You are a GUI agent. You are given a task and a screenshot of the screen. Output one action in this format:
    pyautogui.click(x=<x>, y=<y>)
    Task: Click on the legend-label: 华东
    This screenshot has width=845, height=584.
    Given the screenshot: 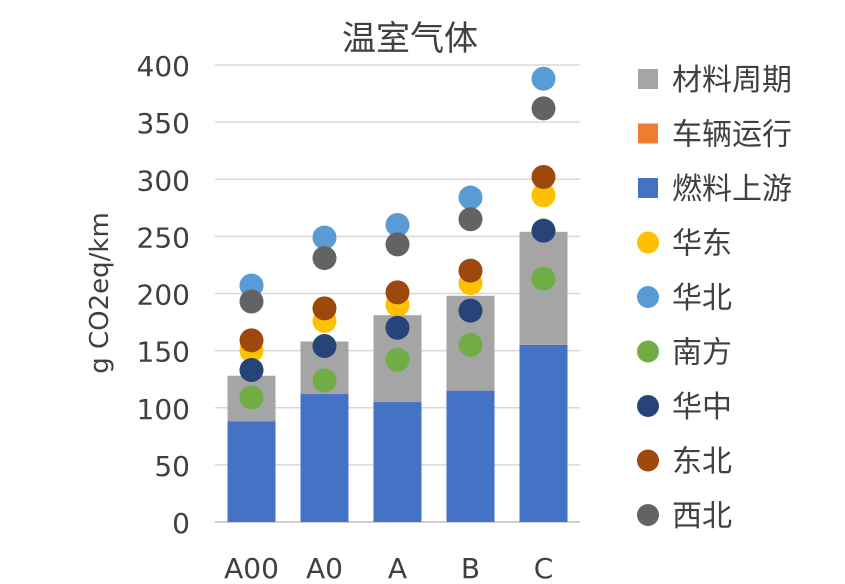 What is the action you would take?
    pyautogui.click(x=702, y=244)
    